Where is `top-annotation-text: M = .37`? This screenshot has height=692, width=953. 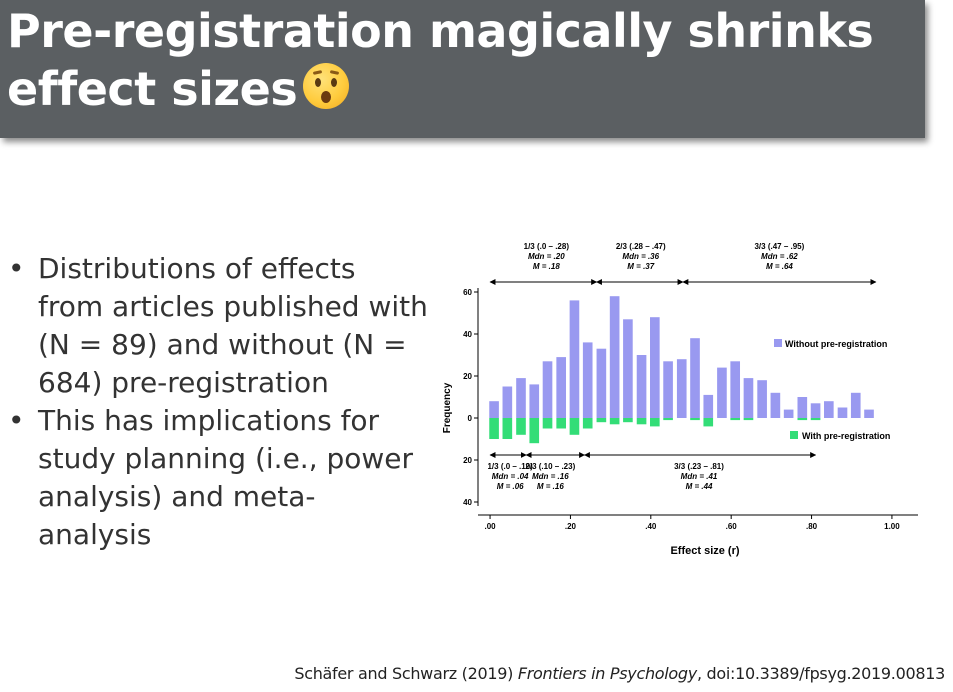
top-annotation-text: M = .37 is located at coordinates (640, 266).